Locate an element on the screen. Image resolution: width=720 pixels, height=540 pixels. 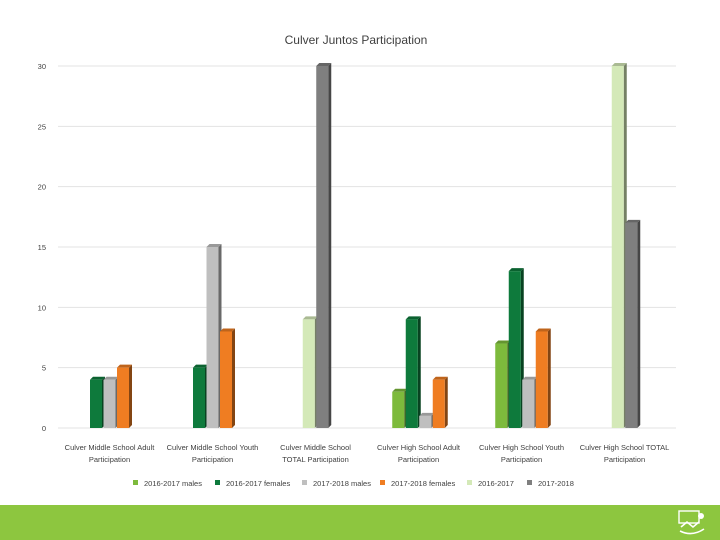
legend-label: 2016-2017 females is located at coordinates (258, 483).